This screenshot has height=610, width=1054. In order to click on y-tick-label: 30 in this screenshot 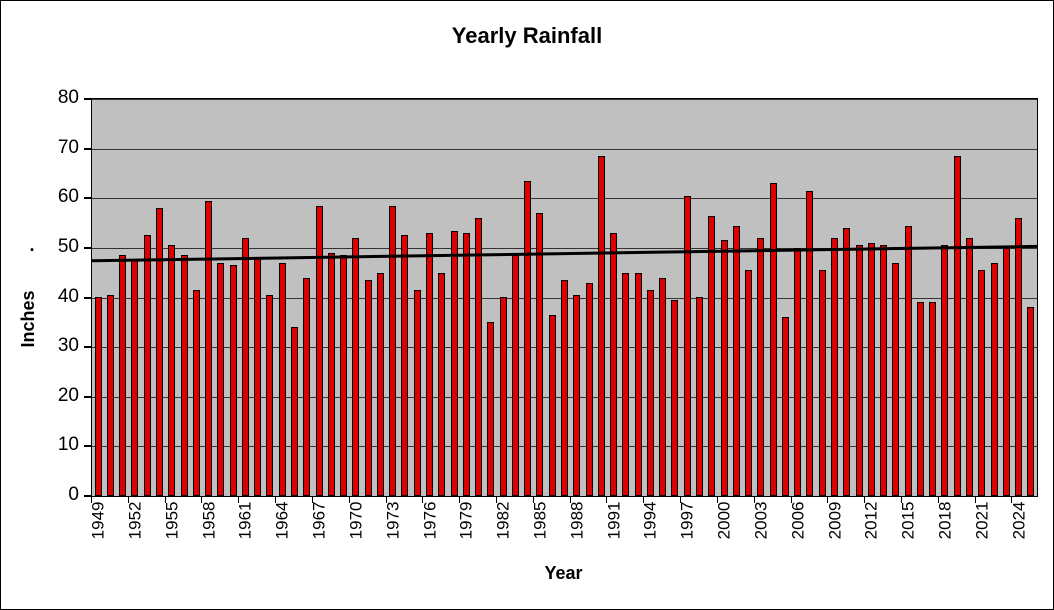, I will do `click(68, 345)`.